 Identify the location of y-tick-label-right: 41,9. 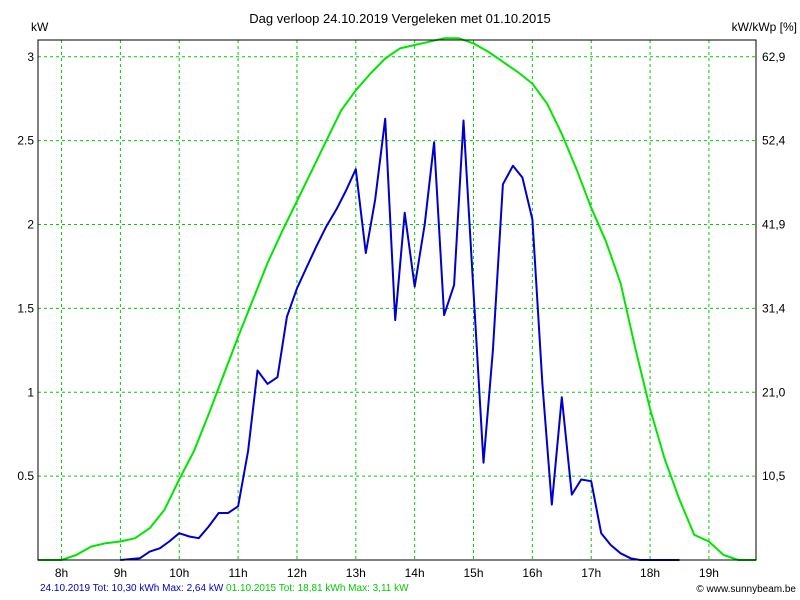
(774, 225).